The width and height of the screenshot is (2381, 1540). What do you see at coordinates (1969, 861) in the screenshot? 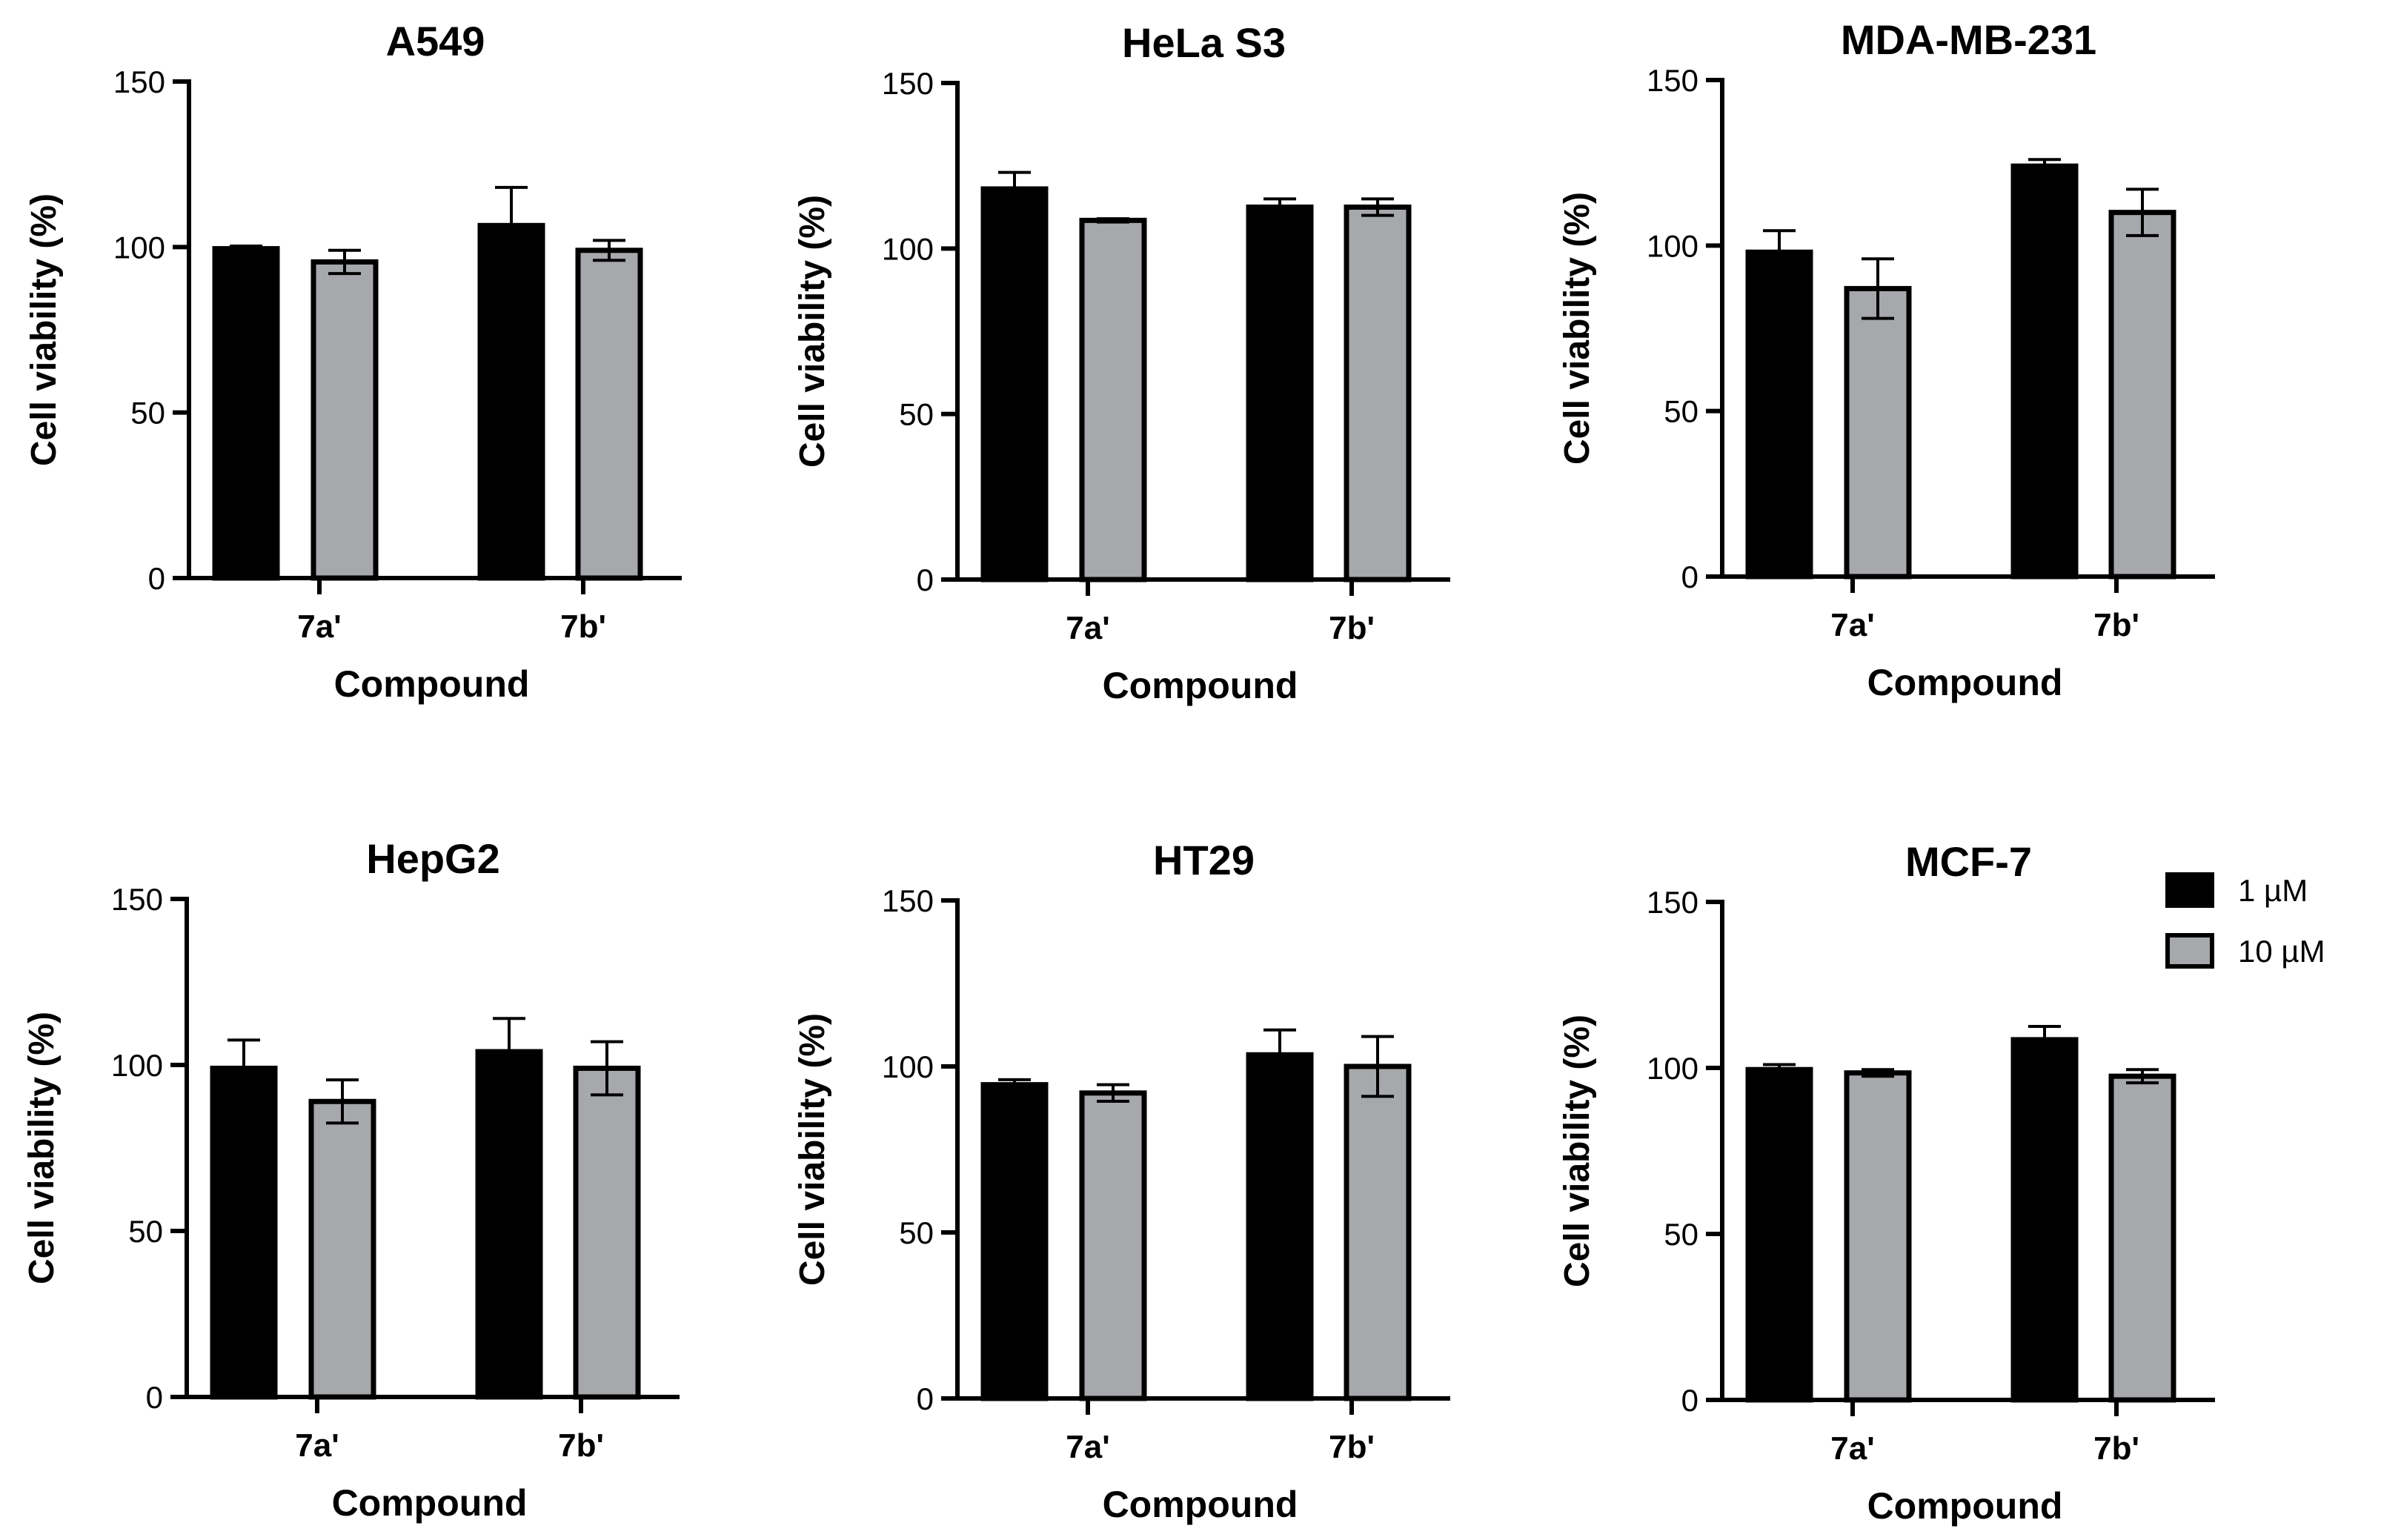
I see `chart-title: MCF-7` at bounding box center [1969, 861].